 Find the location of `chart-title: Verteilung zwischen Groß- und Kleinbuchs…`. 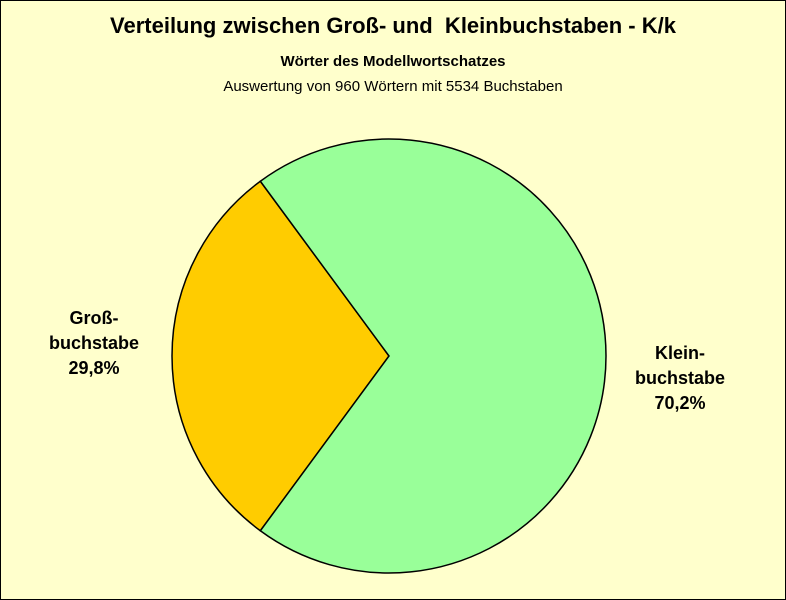

chart-title: Verteilung zwischen Groß- und Kleinbuchs… is located at coordinates (393, 25).